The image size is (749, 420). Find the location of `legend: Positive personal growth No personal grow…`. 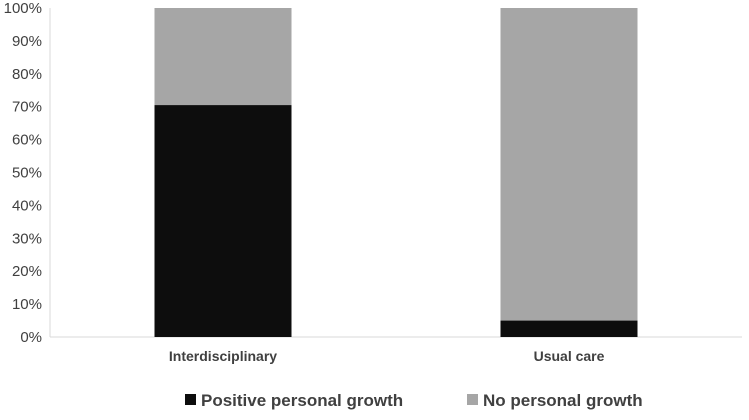

legend: Positive personal growth No personal grow… is located at coordinates (414, 400).